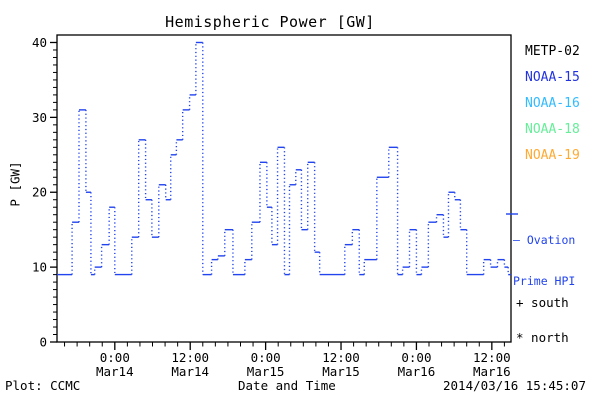  What do you see at coordinates (552, 155) in the screenshot?
I see `legend-item-noaa-19: NOAA-19` at bounding box center [552, 155].